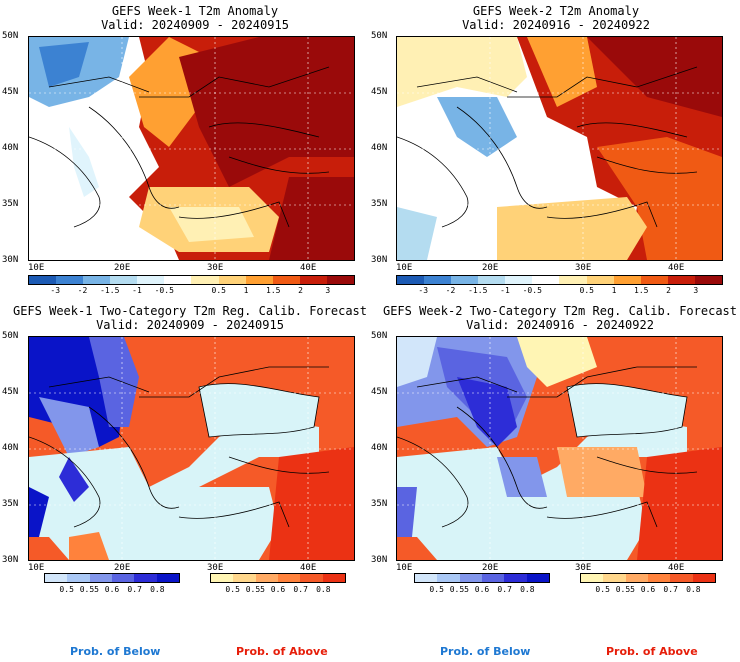  I want to click on panel4-ylabel: 40N, so click(379, 448).